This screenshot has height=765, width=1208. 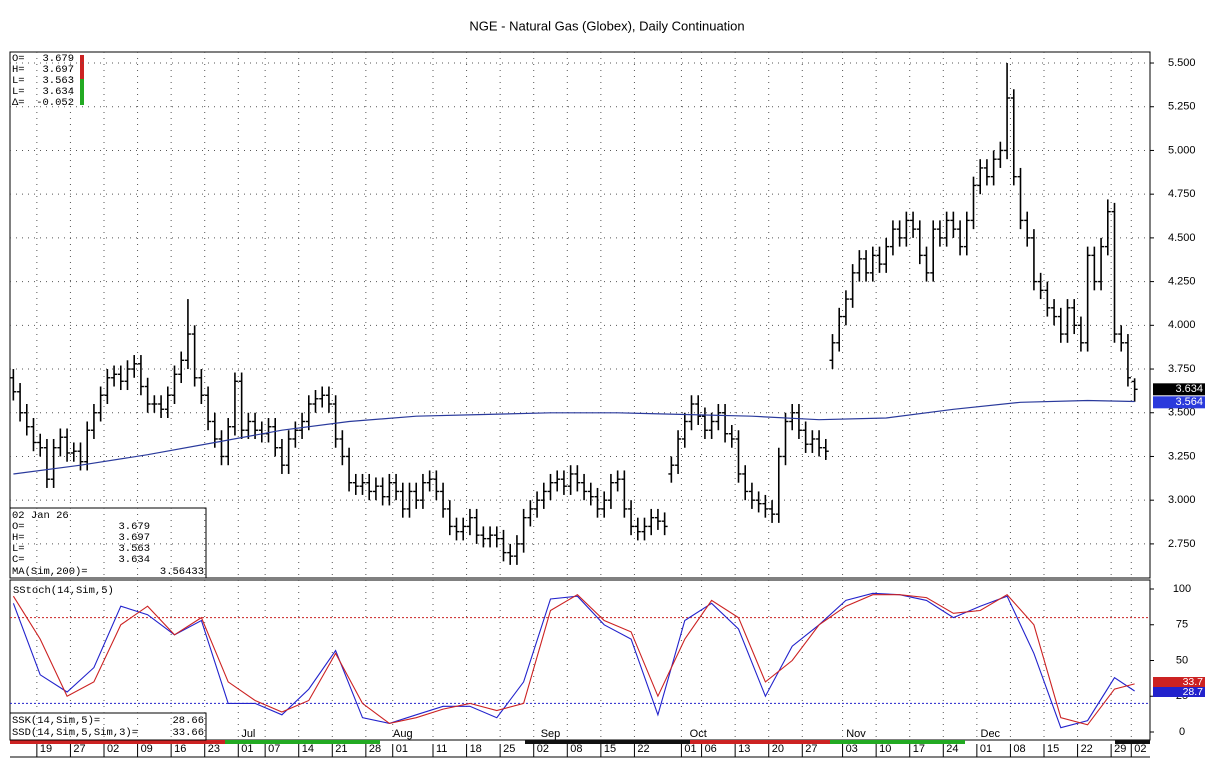 I want to click on y-tick-label: 4.250, so click(x=1182, y=282).